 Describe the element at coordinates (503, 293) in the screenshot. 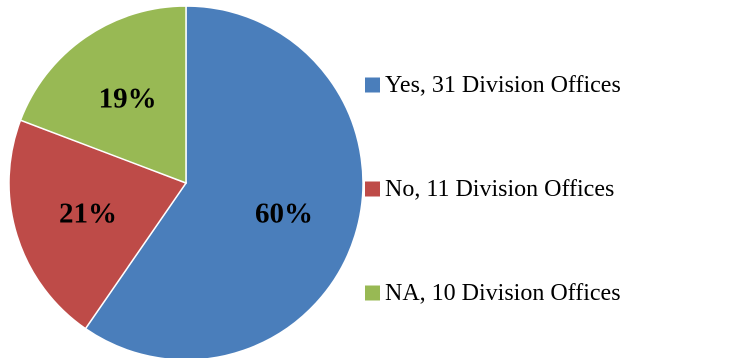

I see `legend-label-na: NA, 10 Division Offices` at that location.